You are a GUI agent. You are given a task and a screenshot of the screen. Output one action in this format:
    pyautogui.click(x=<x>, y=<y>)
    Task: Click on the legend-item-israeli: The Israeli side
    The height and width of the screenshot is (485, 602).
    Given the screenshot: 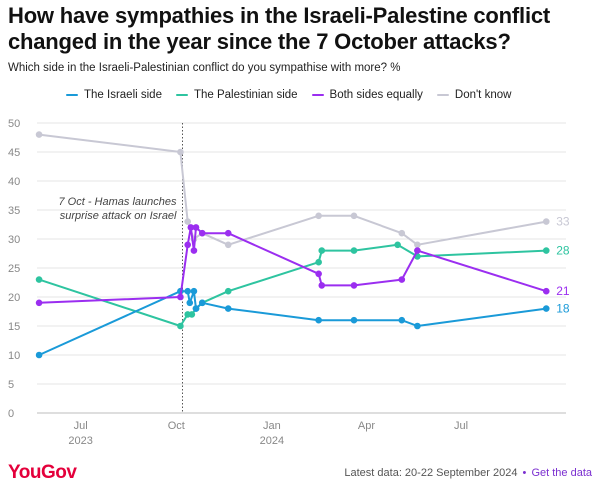 What is the action you would take?
    pyautogui.click(x=114, y=95)
    